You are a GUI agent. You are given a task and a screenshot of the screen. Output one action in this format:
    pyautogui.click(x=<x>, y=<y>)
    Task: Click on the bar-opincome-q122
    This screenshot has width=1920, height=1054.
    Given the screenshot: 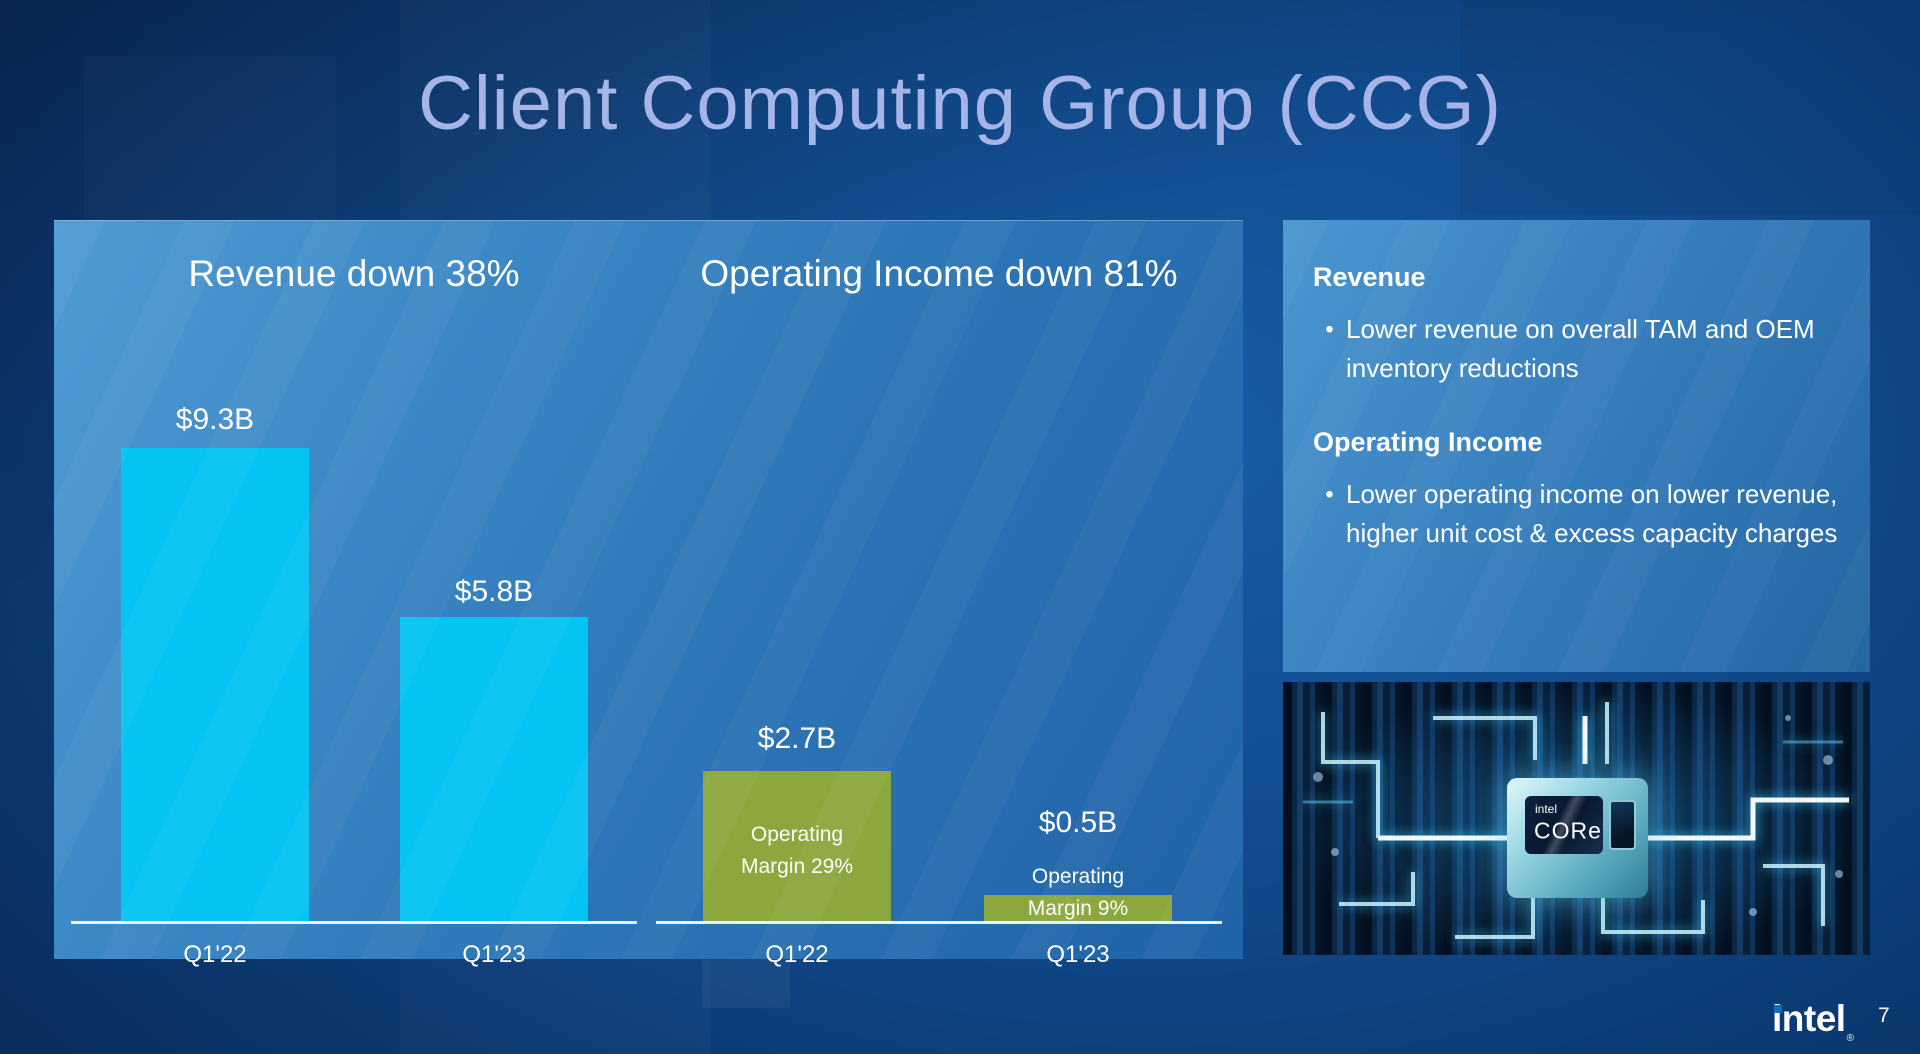 What is the action you would take?
    pyautogui.click(x=797, y=846)
    